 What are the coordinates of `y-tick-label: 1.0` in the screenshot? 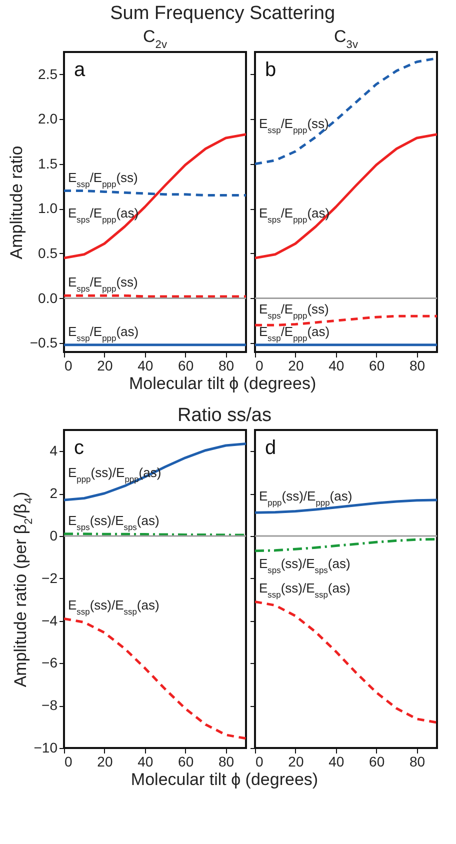 It's located at (48, 208).